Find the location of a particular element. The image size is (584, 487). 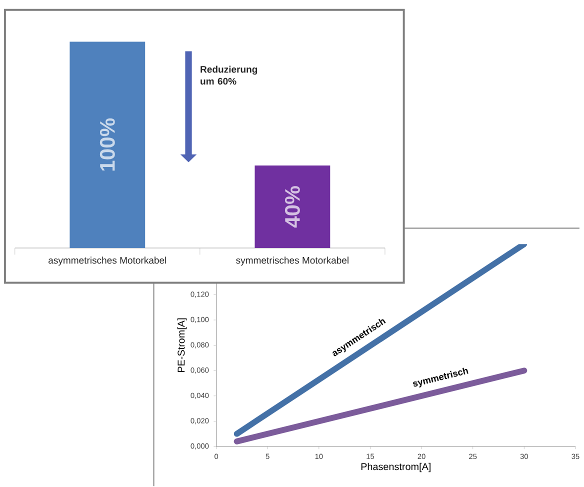

y-axis-title: PE-Strom[A] is located at coordinates (182, 345).